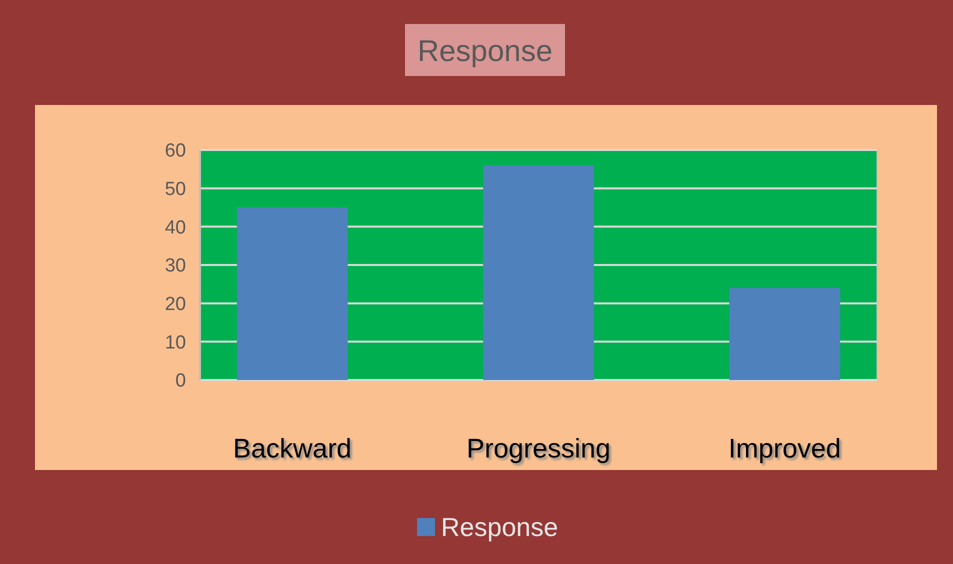 The image size is (953, 564). What do you see at coordinates (499, 527) in the screenshot?
I see `legend-label: Response` at bounding box center [499, 527].